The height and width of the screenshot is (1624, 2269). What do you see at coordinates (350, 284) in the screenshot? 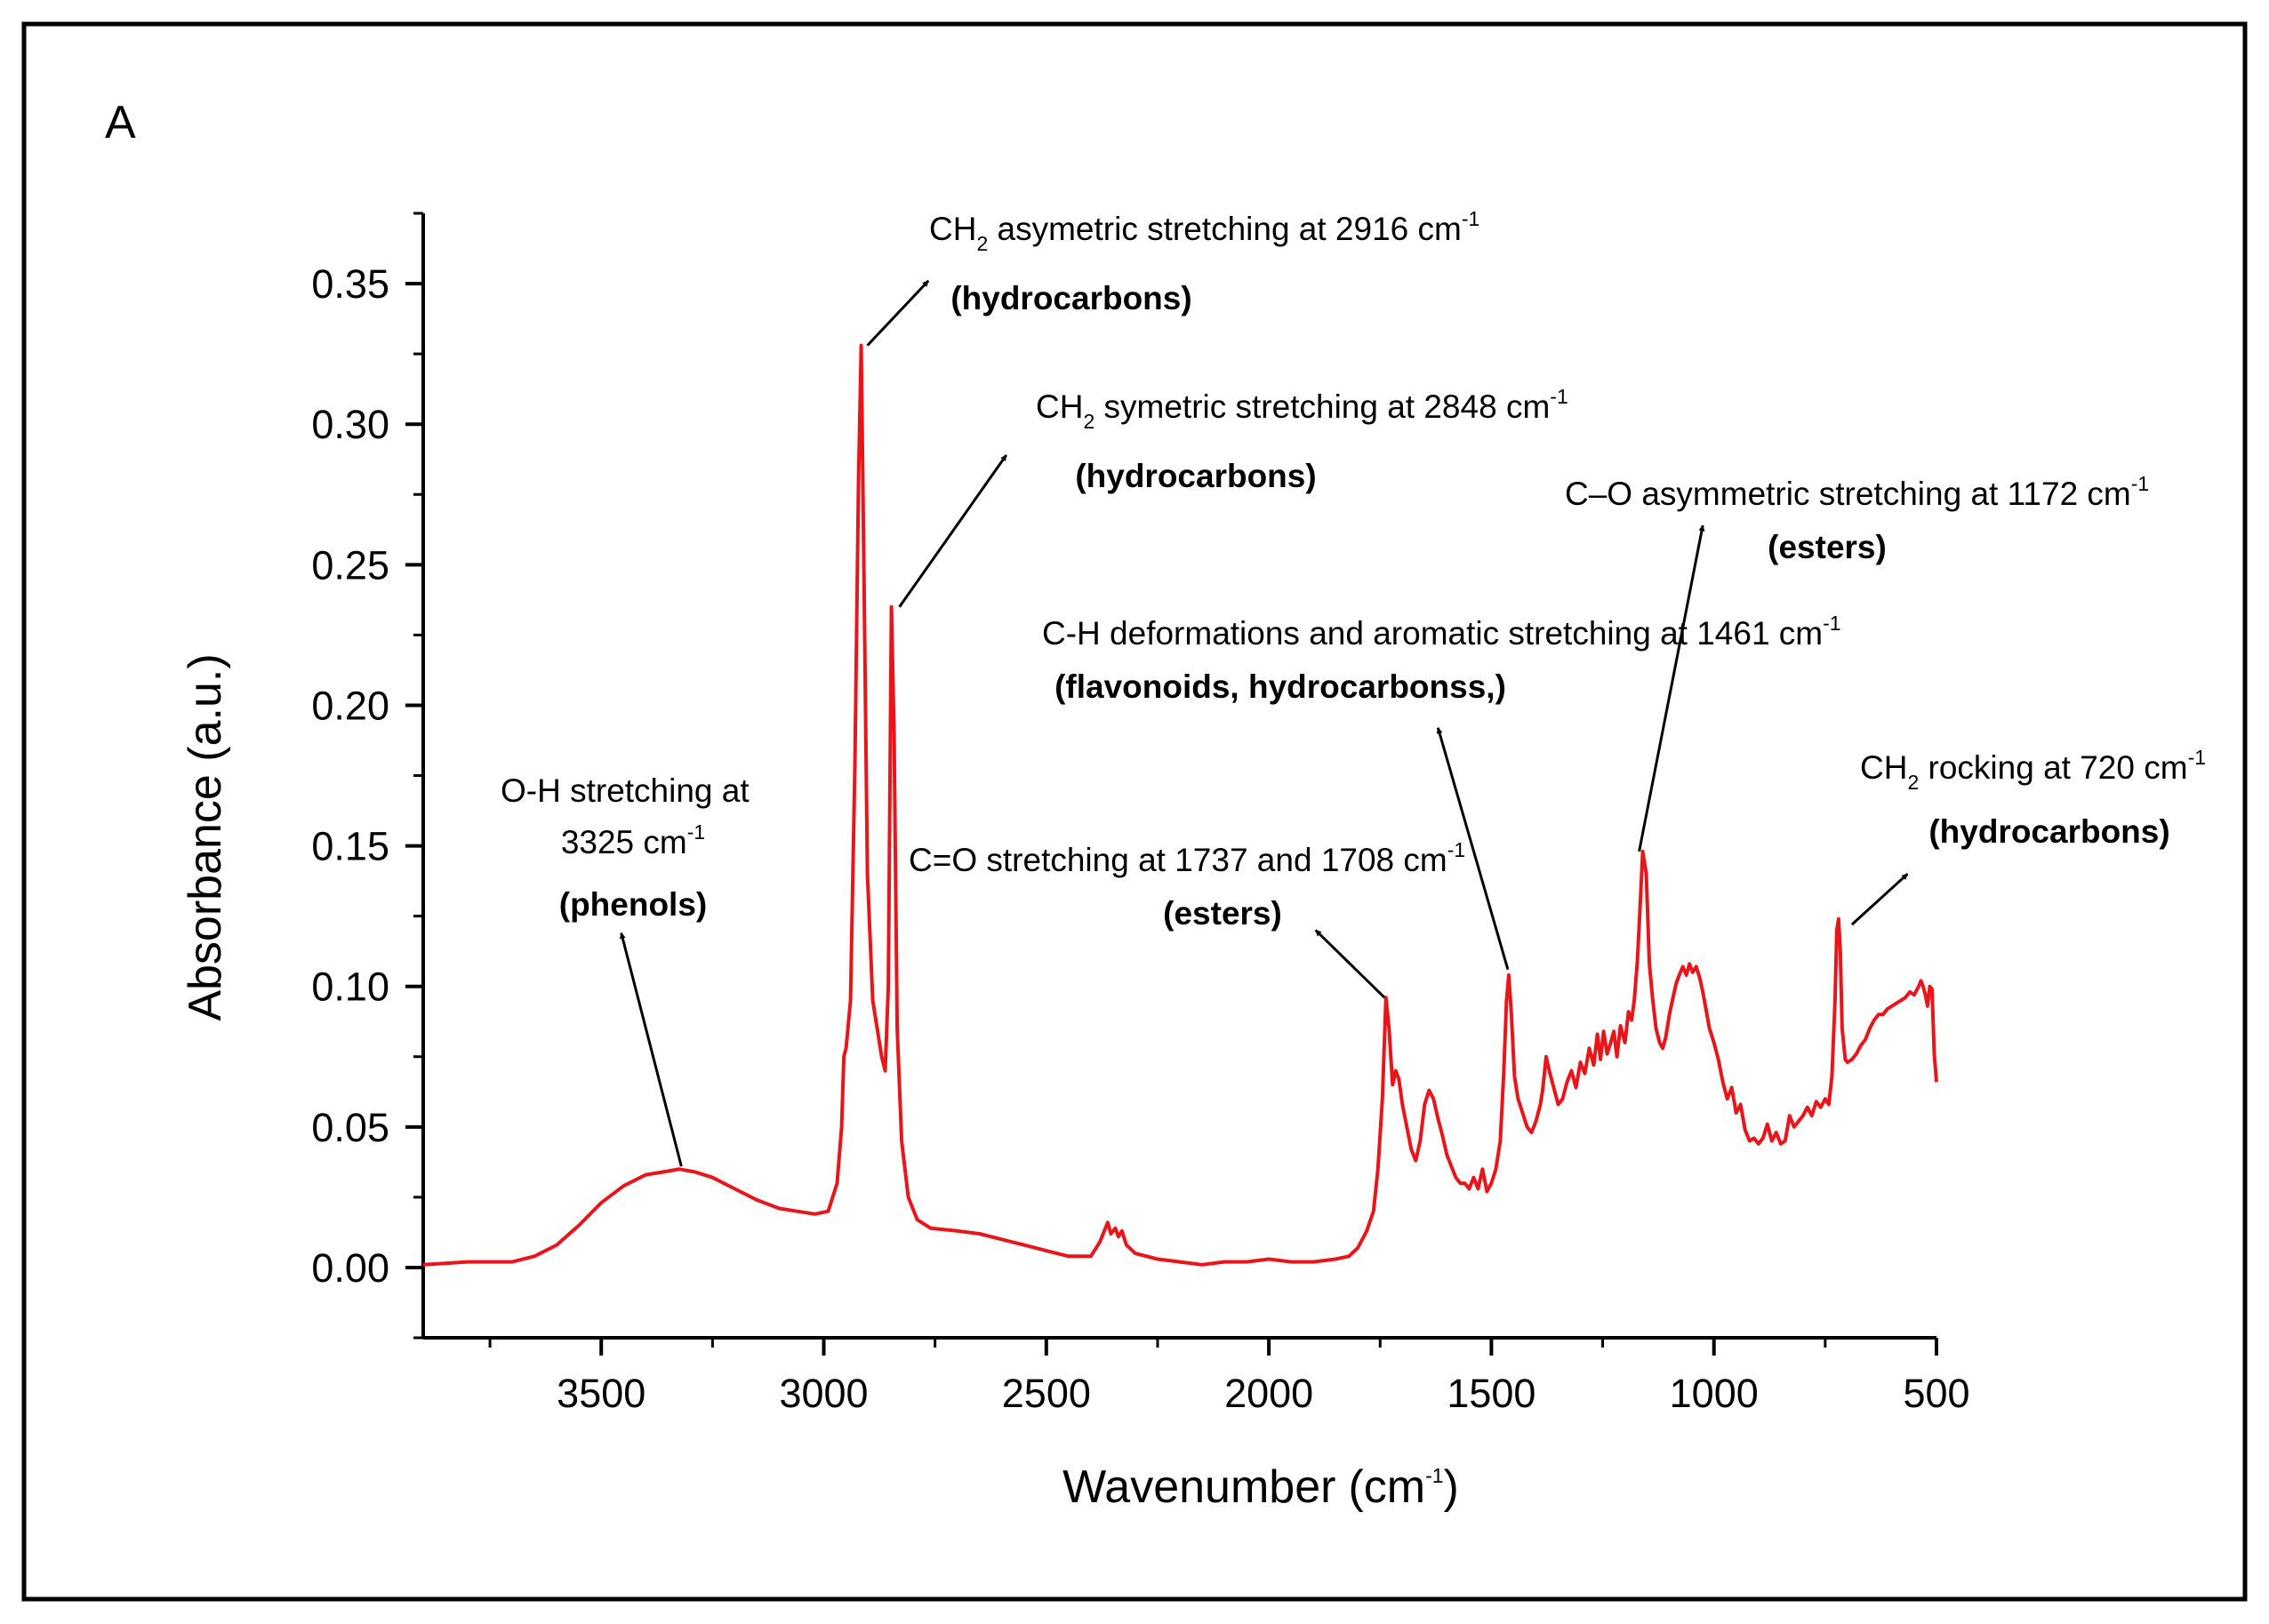
I see `y-tick-label: 0.35` at bounding box center [350, 284].